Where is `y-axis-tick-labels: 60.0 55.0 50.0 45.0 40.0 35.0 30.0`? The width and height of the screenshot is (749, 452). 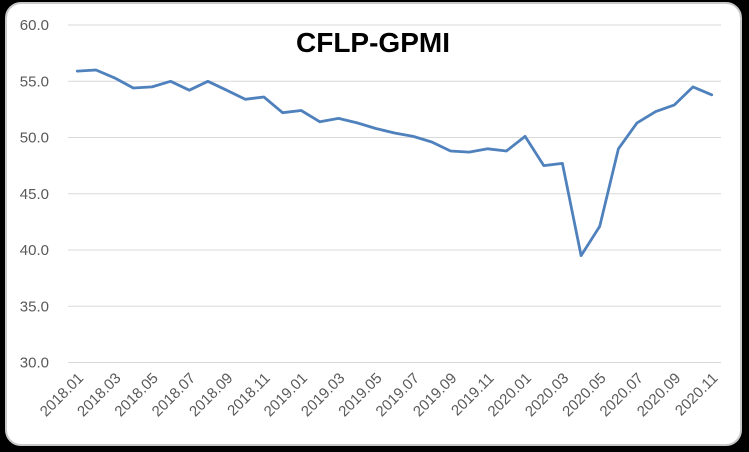 y-axis-tick-labels: 60.0 55.0 50.0 45.0 40.0 35.0 30.0 is located at coordinates (34, 194).